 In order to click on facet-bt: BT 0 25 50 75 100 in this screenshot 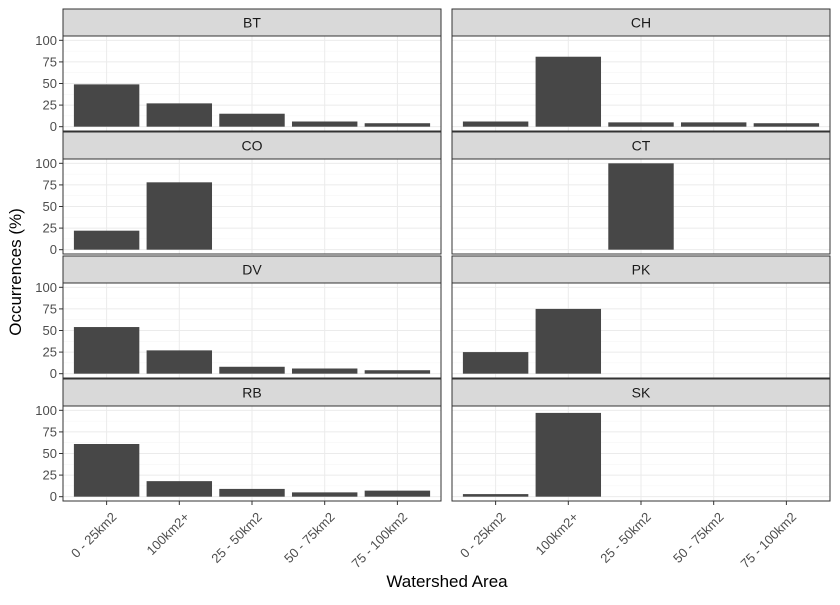, I will do `click(238, 71)`.